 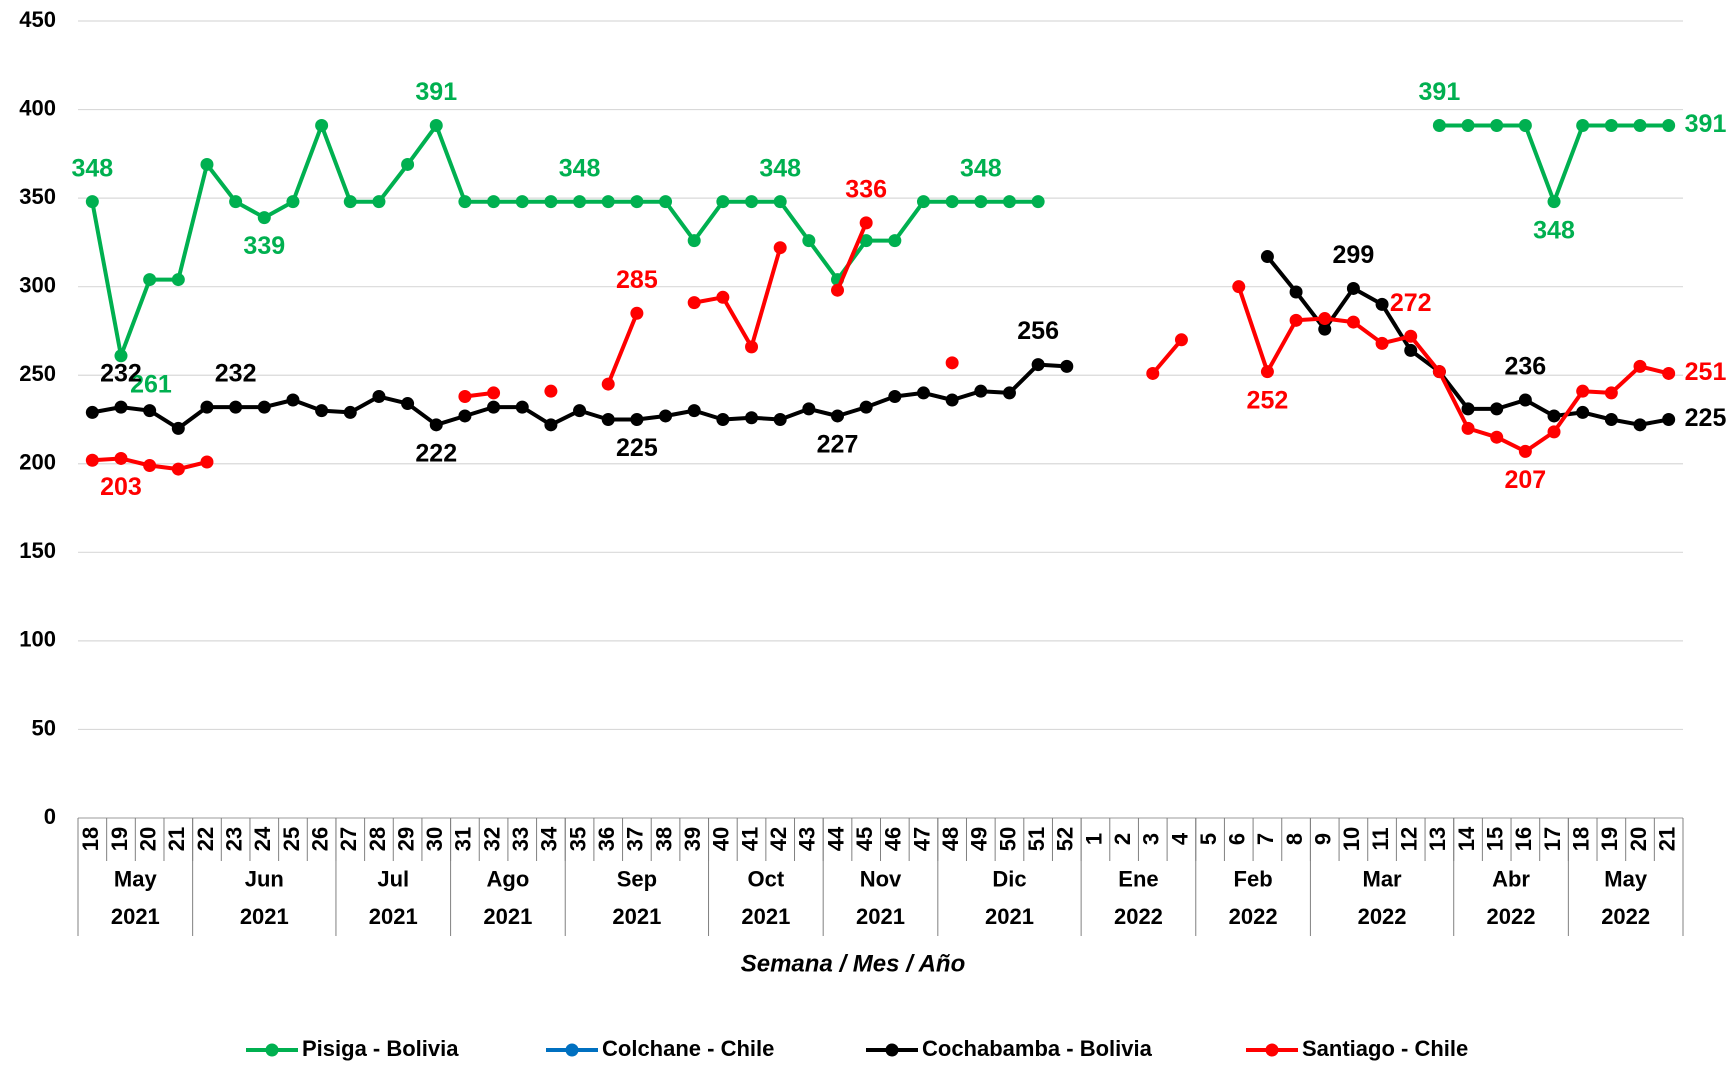 What do you see at coordinates (1268, 400) in the screenshot?
I see `data-label: 252` at bounding box center [1268, 400].